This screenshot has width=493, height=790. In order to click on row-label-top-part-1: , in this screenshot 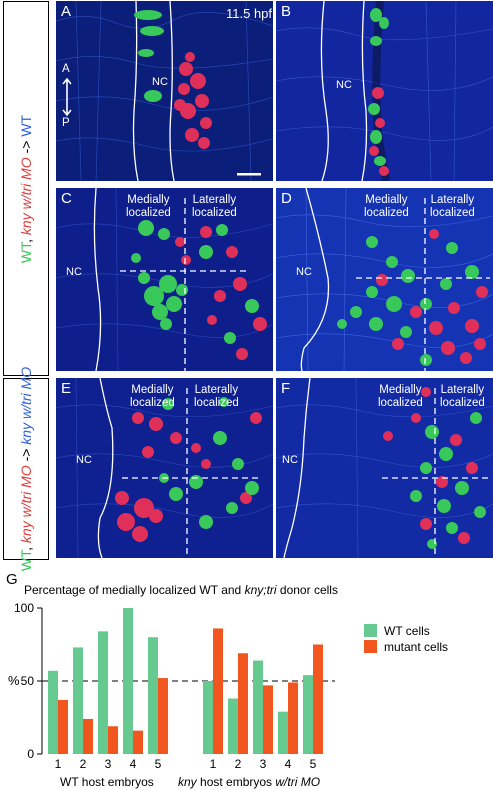, I will do `click(26, 238)`.